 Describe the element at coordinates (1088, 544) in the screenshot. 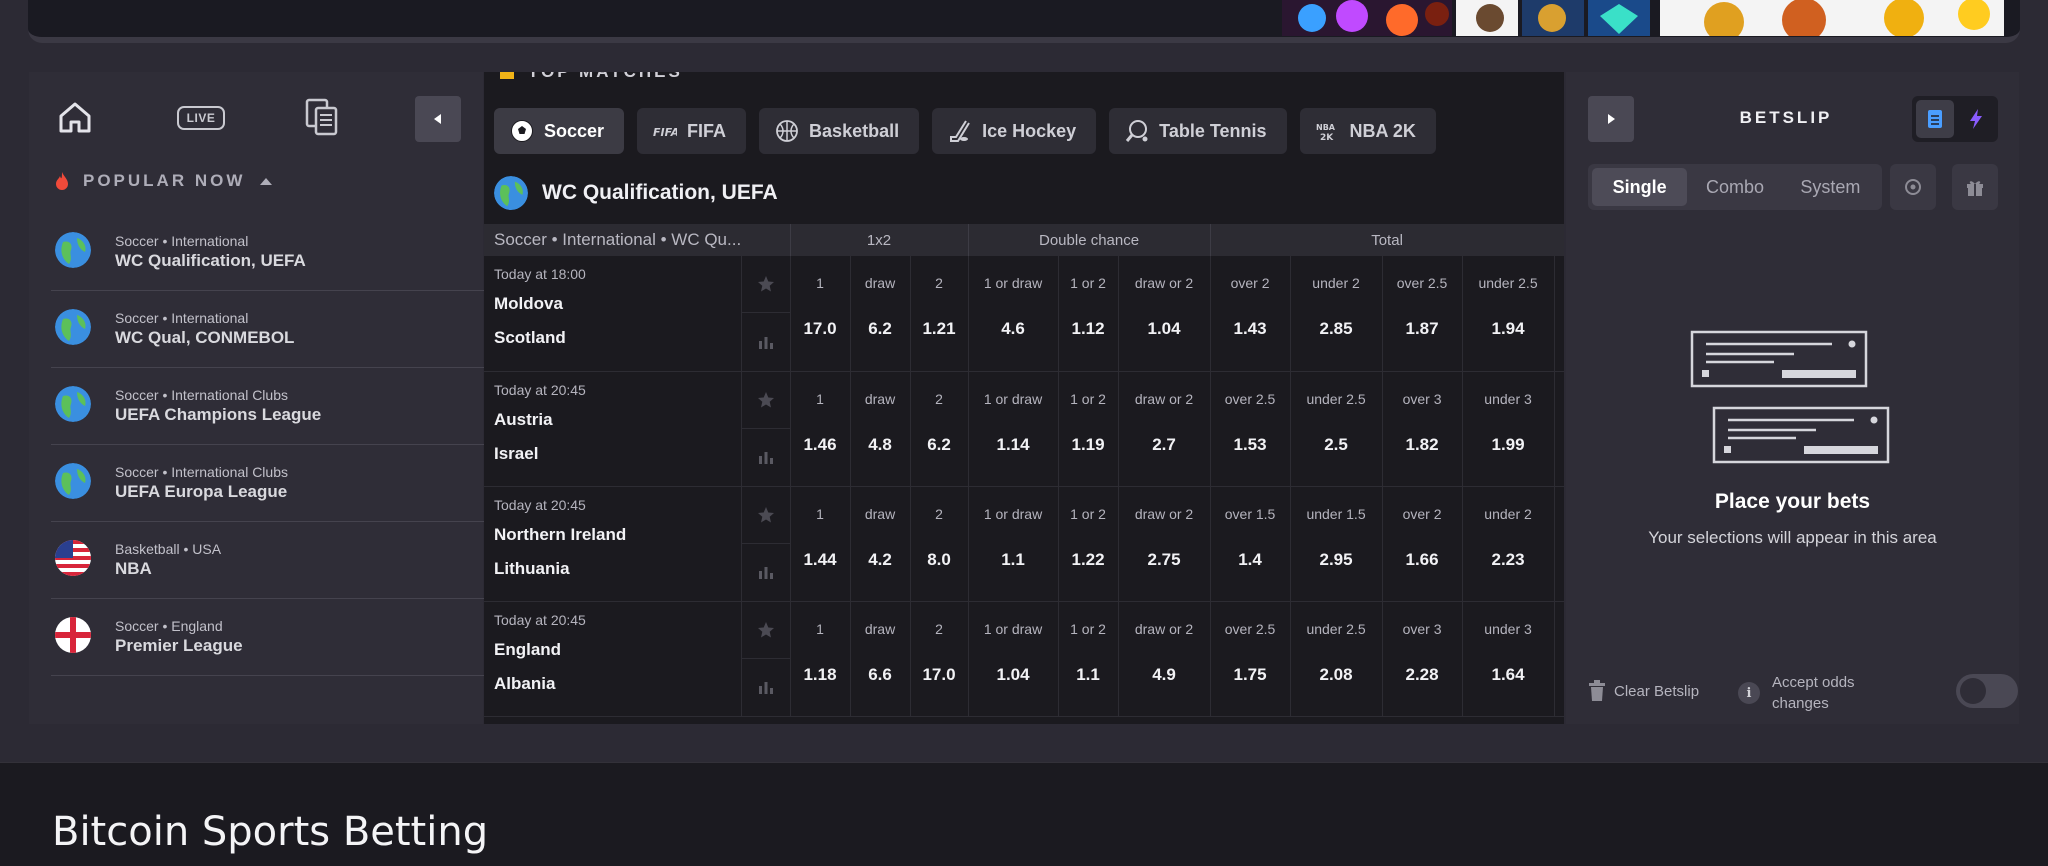

I see `odds-button: 1 or 2 1.22` at that location.